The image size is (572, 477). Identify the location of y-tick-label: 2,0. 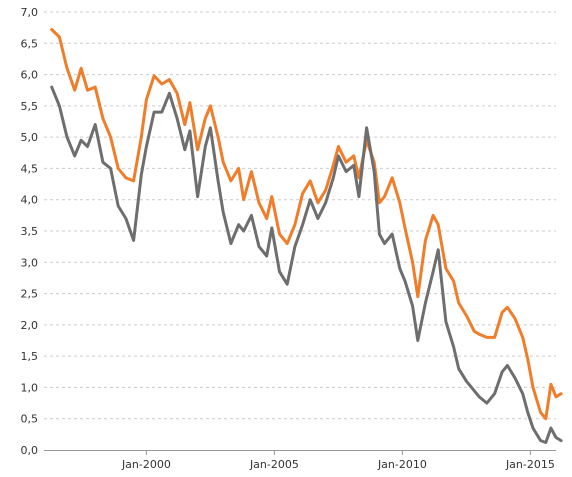
(30, 325).